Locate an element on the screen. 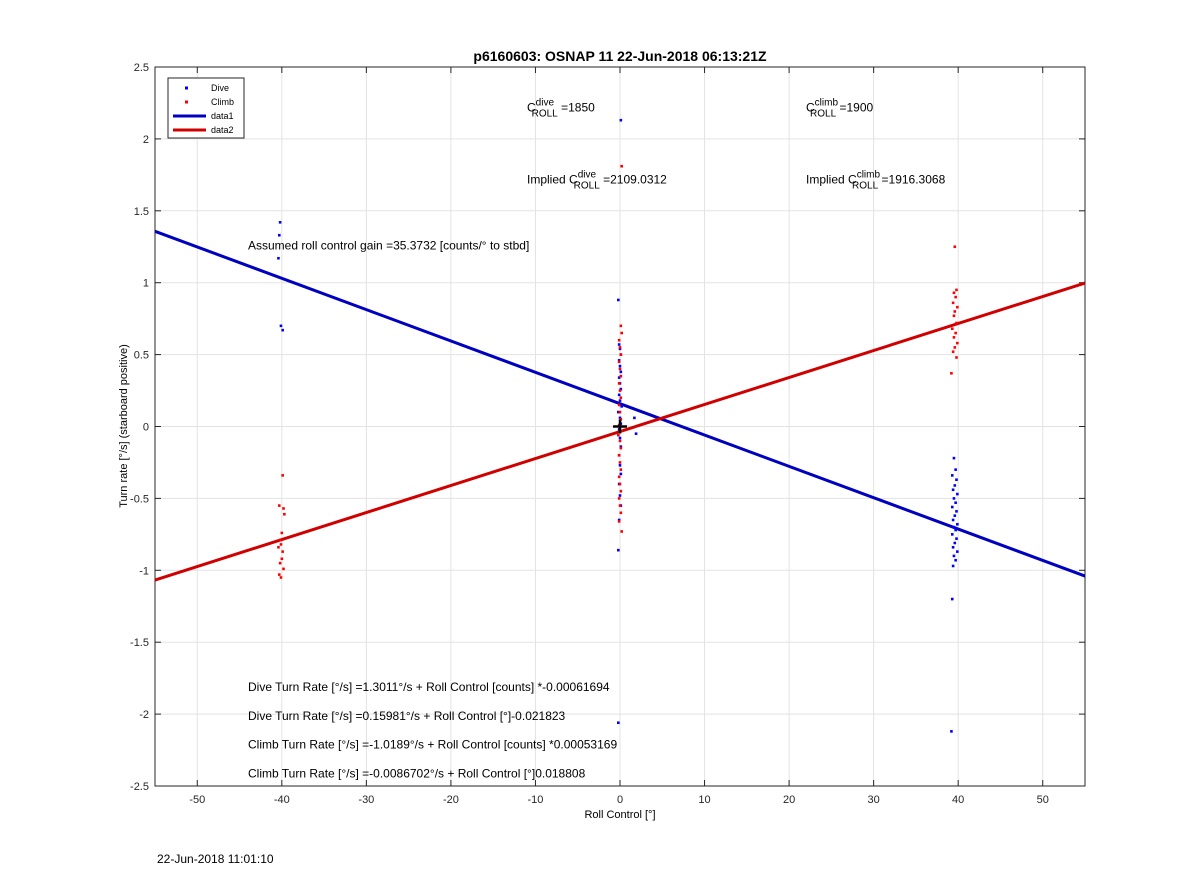 The width and height of the screenshot is (1200, 885). origin-plus-marker is located at coordinates (620, 426).